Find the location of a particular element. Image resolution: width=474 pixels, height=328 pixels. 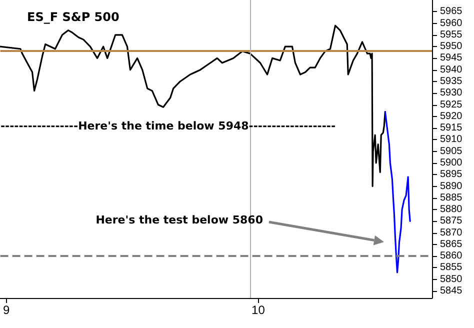

annotation: -----------------Here's the time below 5948------------------- is located at coordinates (168, 126).